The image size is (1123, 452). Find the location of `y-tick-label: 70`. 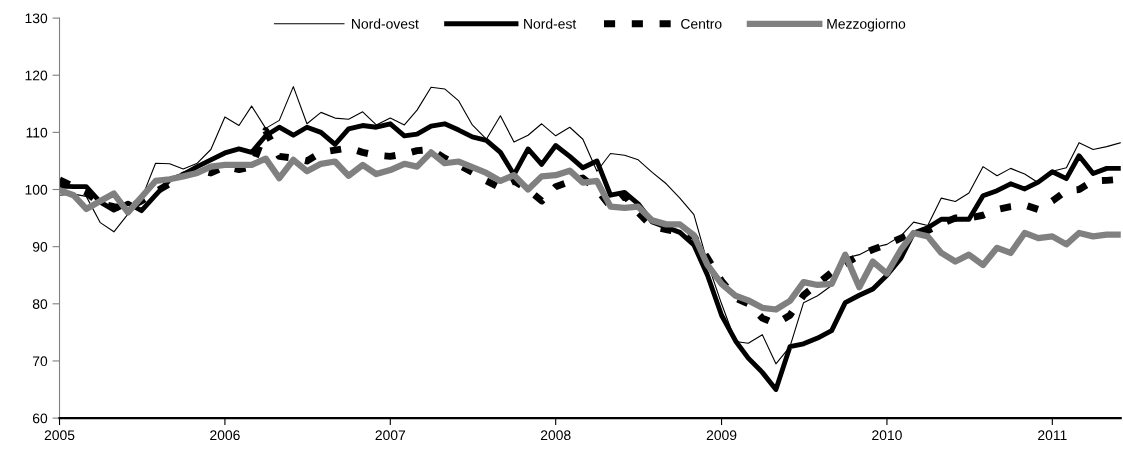

y-tick-label: 70 is located at coordinates (40, 361).